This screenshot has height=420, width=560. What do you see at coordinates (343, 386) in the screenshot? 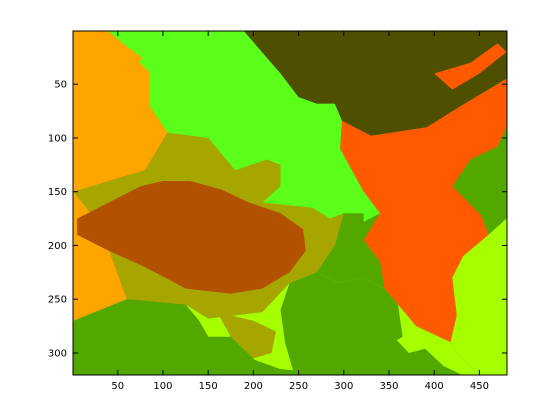
I see `x-tick-label: 300` at bounding box center [343, 386].